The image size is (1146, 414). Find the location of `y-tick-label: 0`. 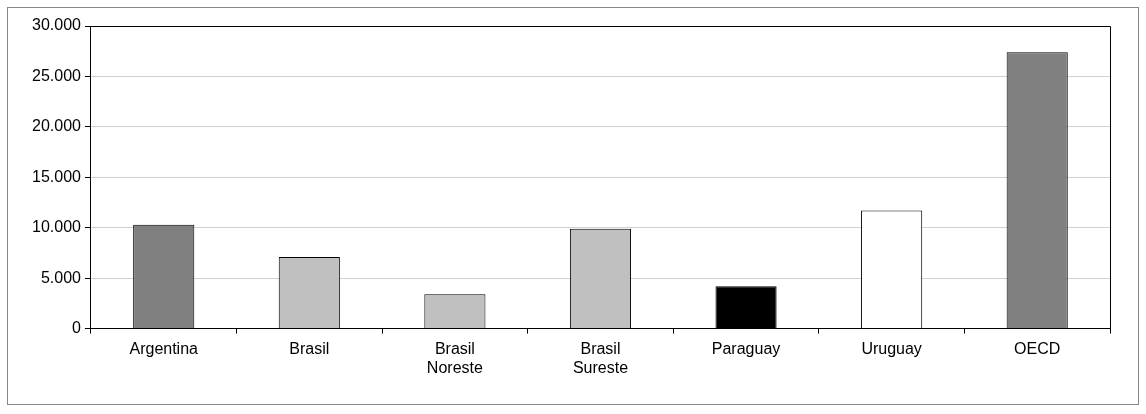

y-tick-label: 0 is located at coordinates (77, 328).